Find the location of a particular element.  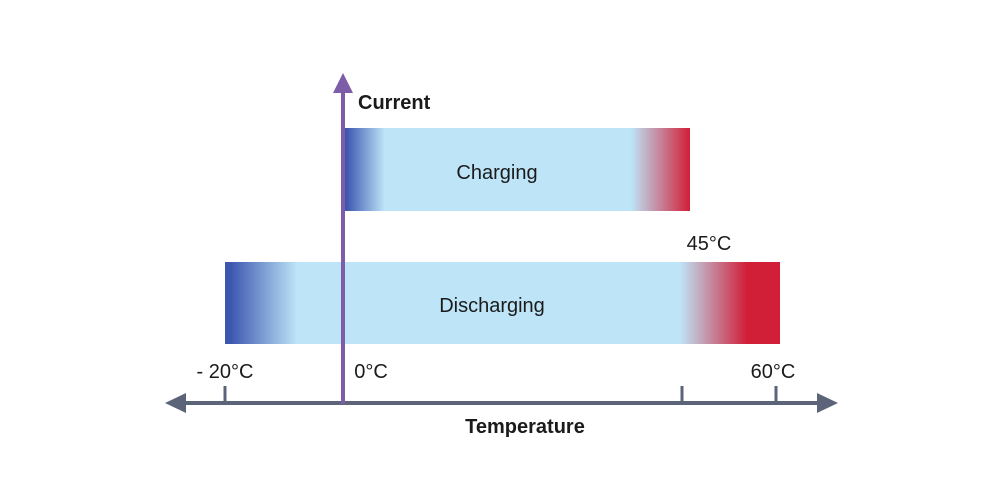

discharging-bar is located at coordinates (502, 303).